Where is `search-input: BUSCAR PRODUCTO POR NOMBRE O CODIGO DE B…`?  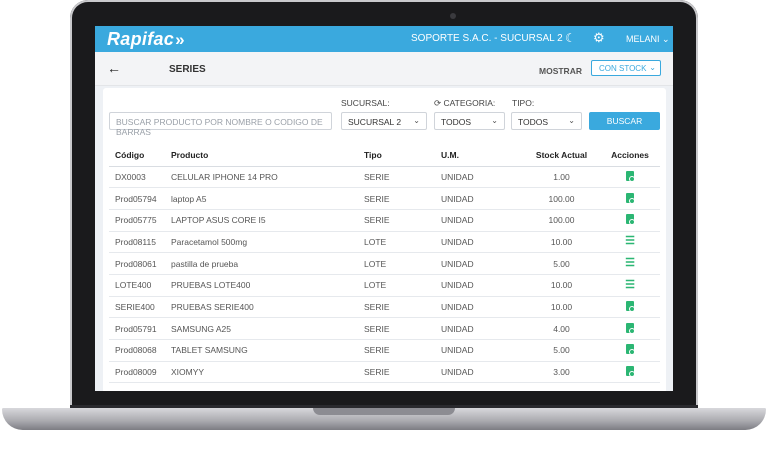
search-input: BUSCAR PRODUCTO POR NOMBRE O CODIGO DE B… is located at coordinates (220, 124).